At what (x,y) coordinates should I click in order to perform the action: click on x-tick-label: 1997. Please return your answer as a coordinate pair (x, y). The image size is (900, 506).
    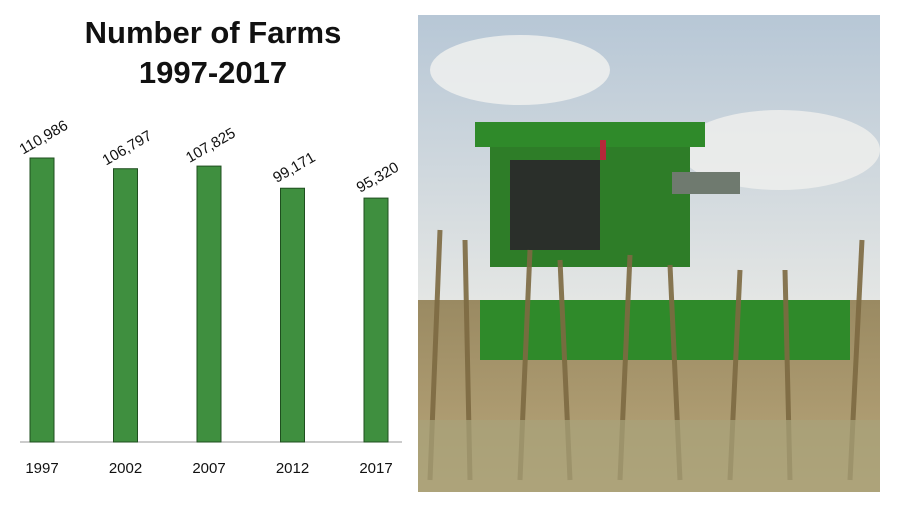
    Looking at the image, I should click on (41, 468).